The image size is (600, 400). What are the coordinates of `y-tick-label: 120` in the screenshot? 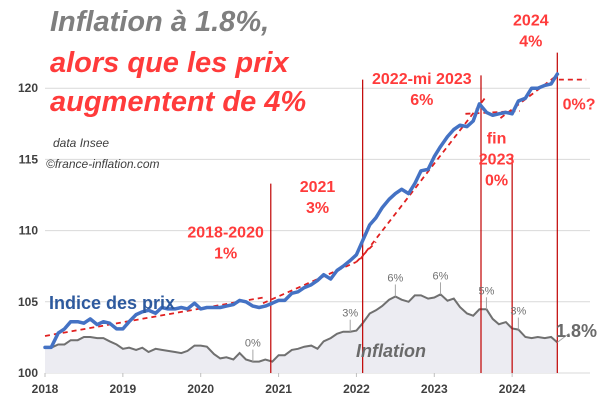 It's located at (28, 88).